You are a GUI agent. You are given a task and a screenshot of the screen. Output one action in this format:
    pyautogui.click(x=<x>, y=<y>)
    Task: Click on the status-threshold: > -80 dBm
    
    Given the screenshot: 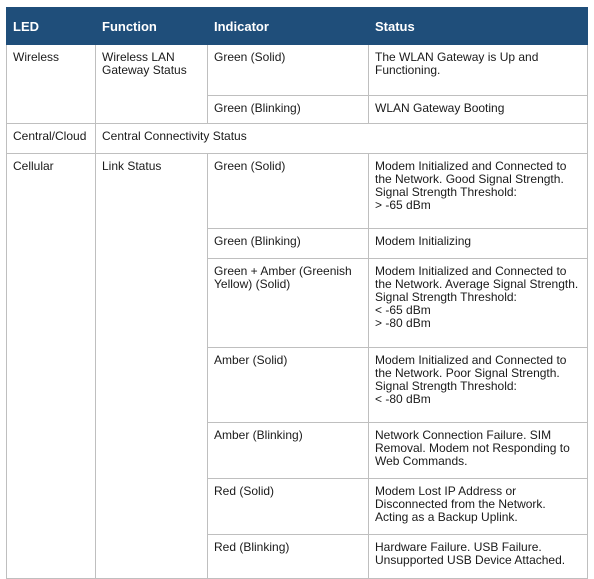 What is the action you would take?
    pyautogui.click(x=403, y=323)
    